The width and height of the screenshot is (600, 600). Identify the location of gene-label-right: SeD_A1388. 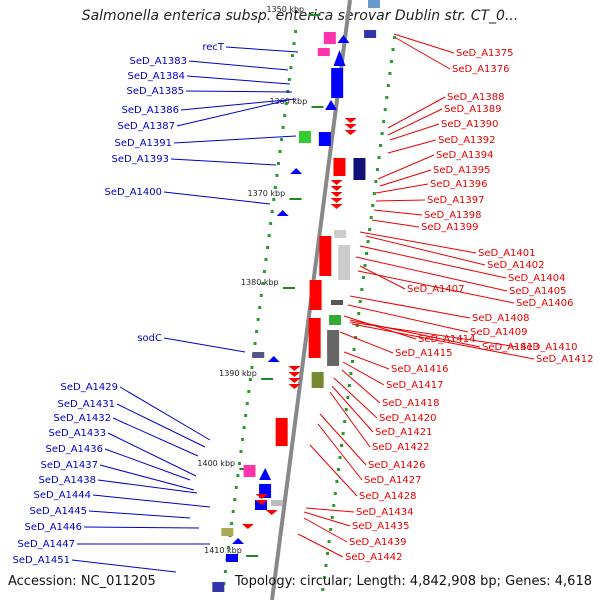
(476, 97).